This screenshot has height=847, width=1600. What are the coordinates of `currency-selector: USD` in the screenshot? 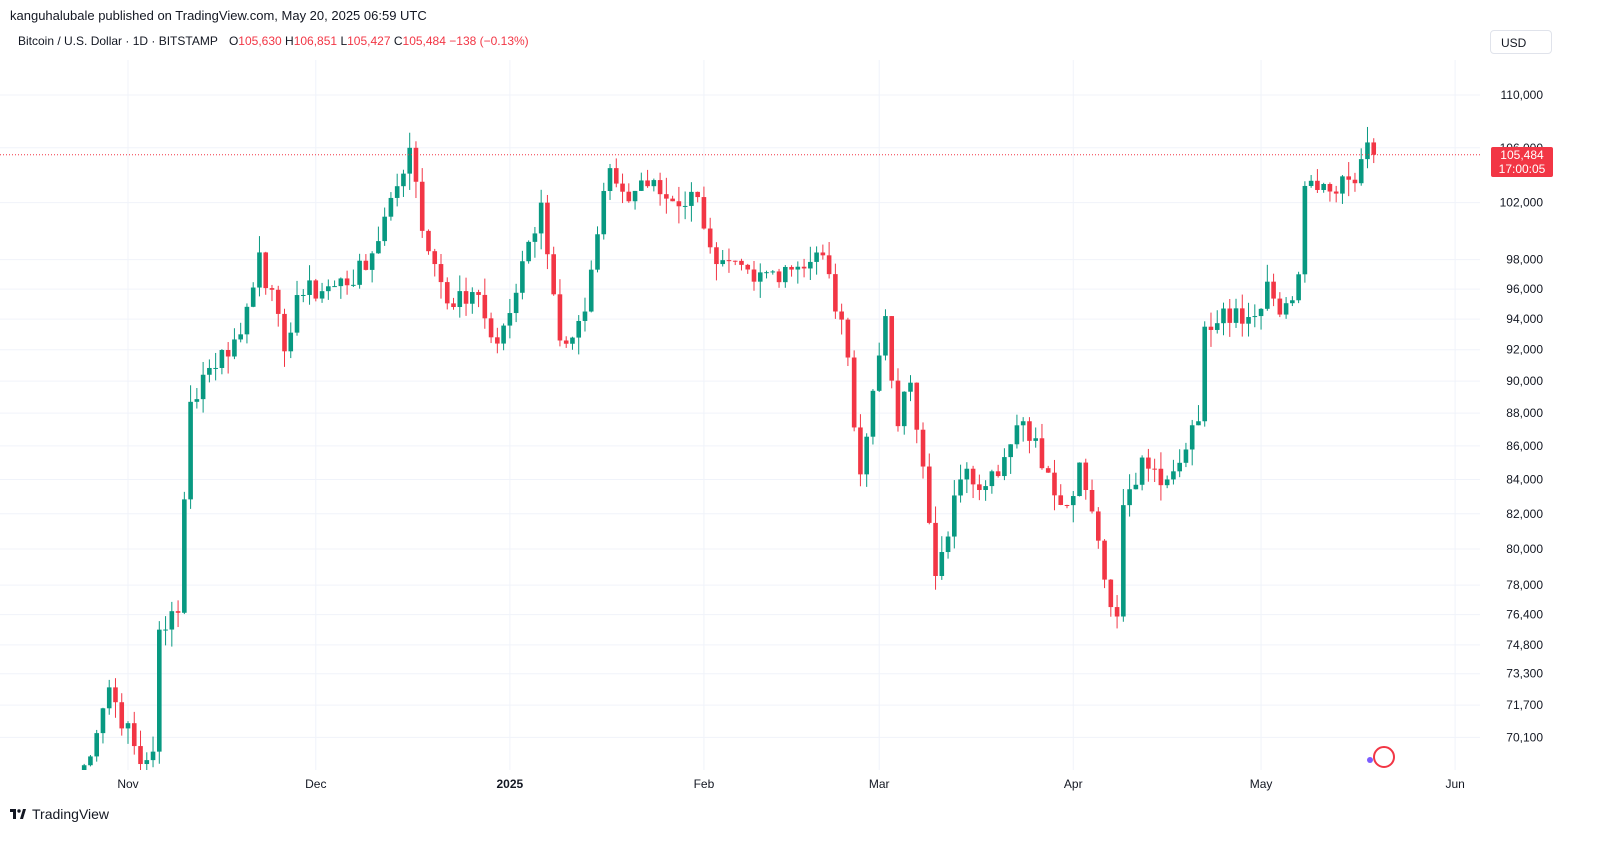 It's located at (1521, 42).